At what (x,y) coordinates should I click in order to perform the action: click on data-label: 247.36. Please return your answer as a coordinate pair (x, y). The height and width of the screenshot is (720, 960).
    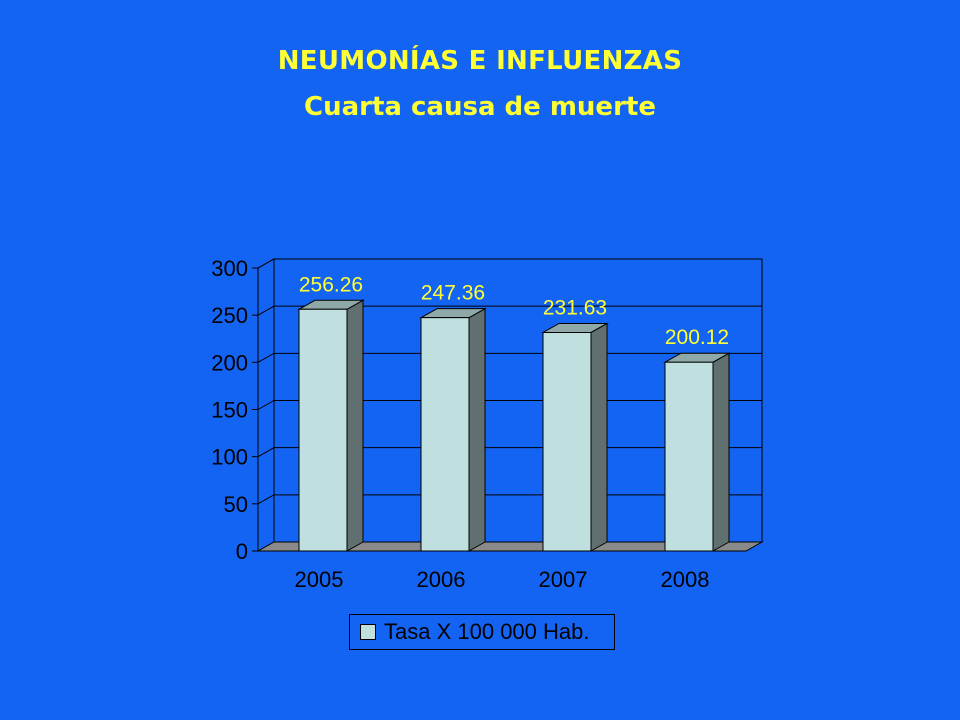
    Looking at the image, I should click on (453, 293).